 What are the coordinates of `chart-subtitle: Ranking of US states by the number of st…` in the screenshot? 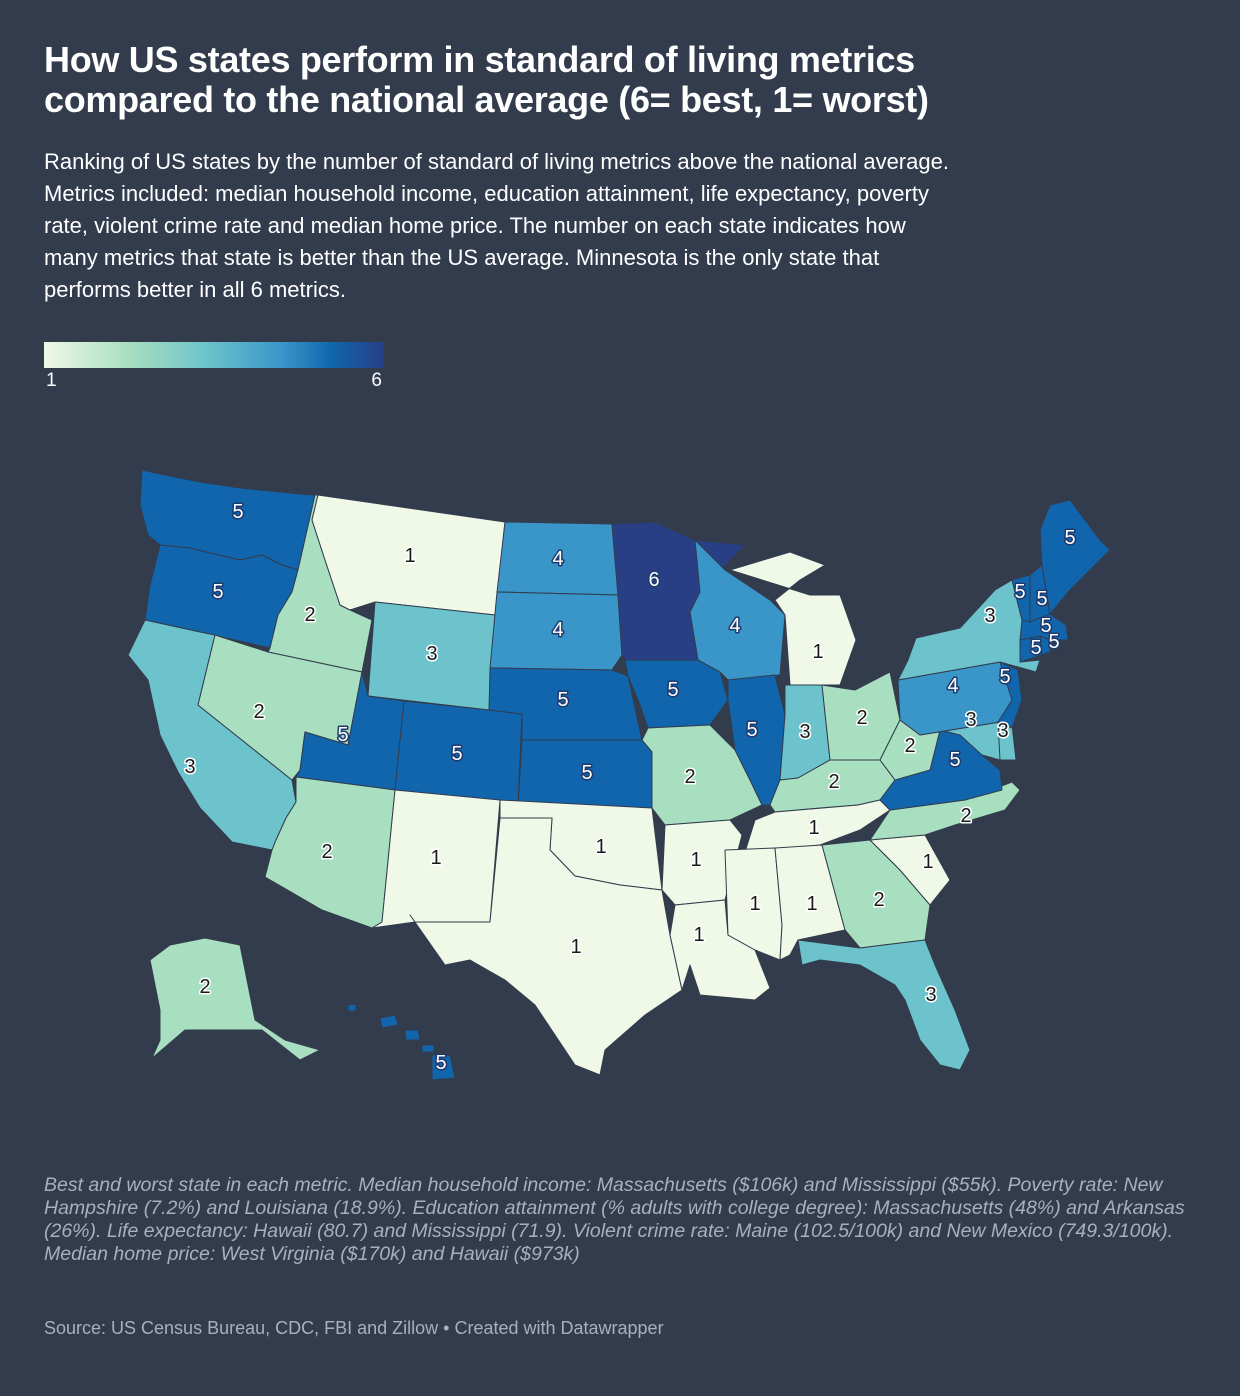 It's located at (496, 225).